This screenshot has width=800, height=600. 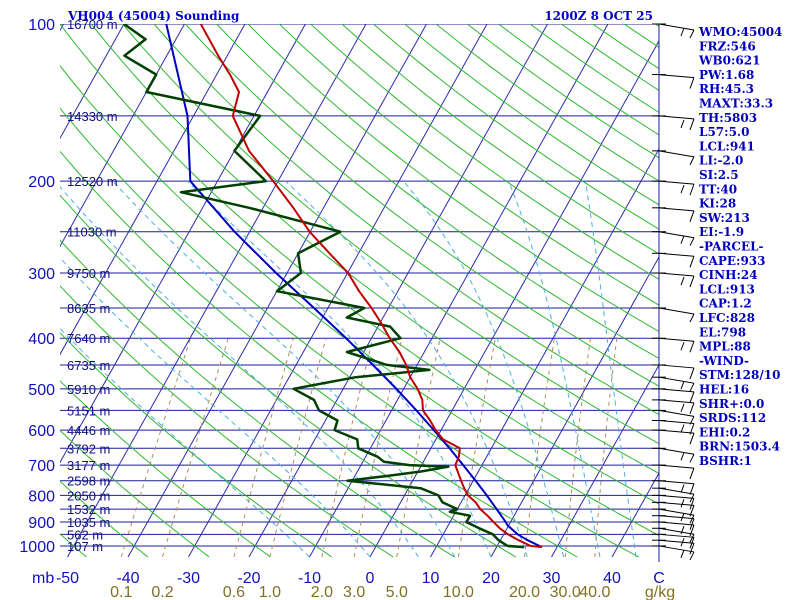 What do you see at coordinates (726, 75) in the screenshot?
I see `index-pw: PW:1.68` at bounding box center [726, 75].